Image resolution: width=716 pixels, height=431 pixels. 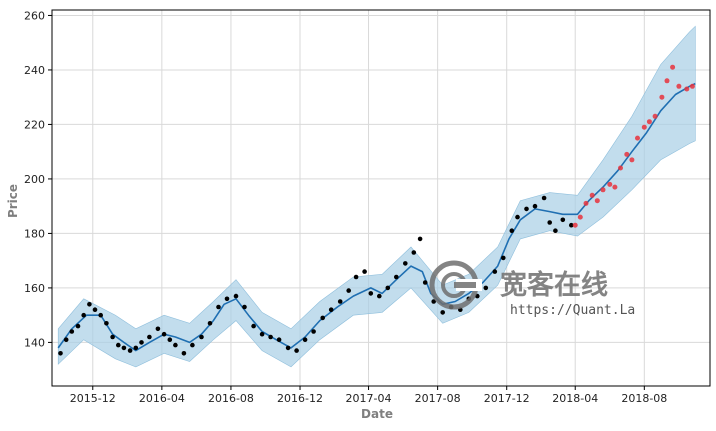 I want to click on x-axis-title: Date, so click(x=377, y=414).